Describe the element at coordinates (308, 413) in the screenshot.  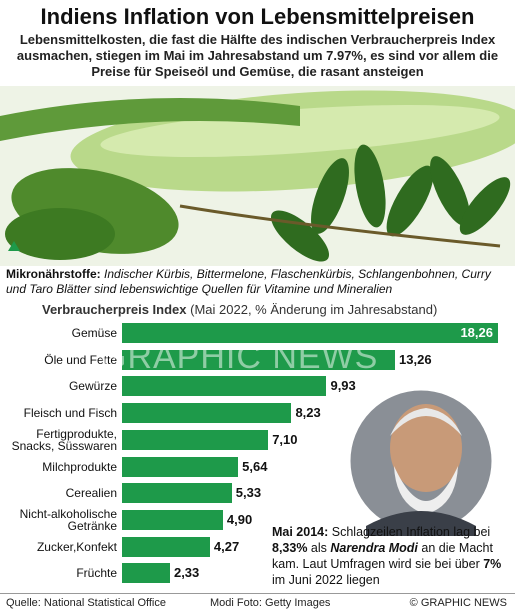
I see `value-label: 8,23` at that location.